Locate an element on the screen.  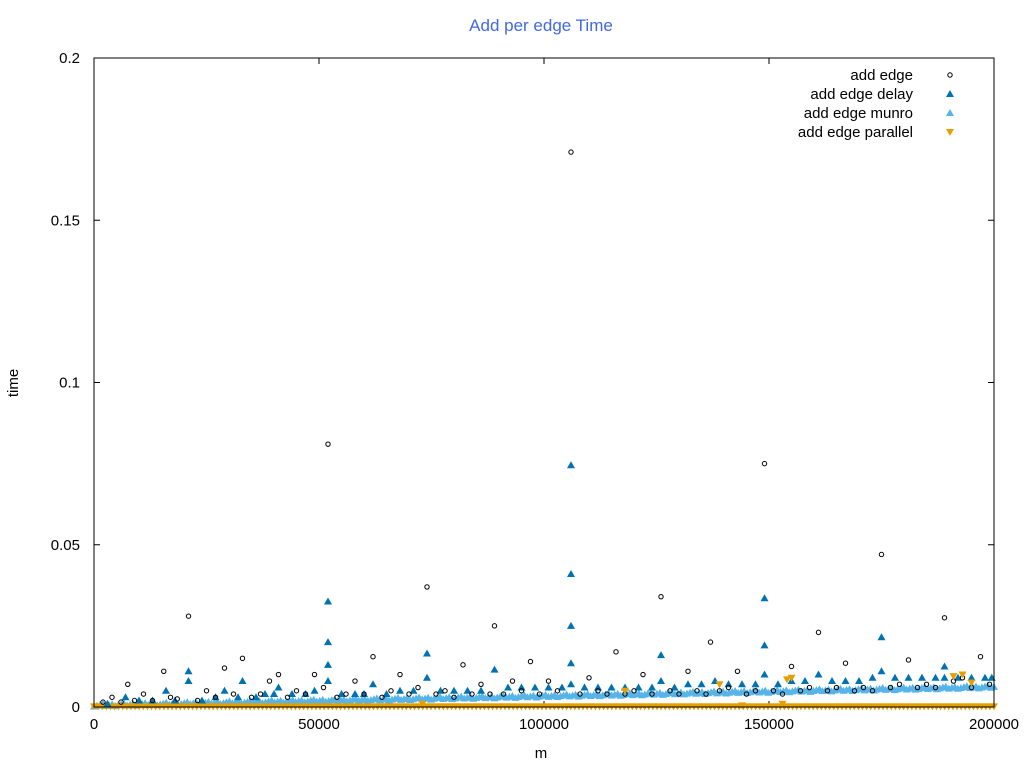
x-tick-label: 200000 is located at coordinates (994, 724).